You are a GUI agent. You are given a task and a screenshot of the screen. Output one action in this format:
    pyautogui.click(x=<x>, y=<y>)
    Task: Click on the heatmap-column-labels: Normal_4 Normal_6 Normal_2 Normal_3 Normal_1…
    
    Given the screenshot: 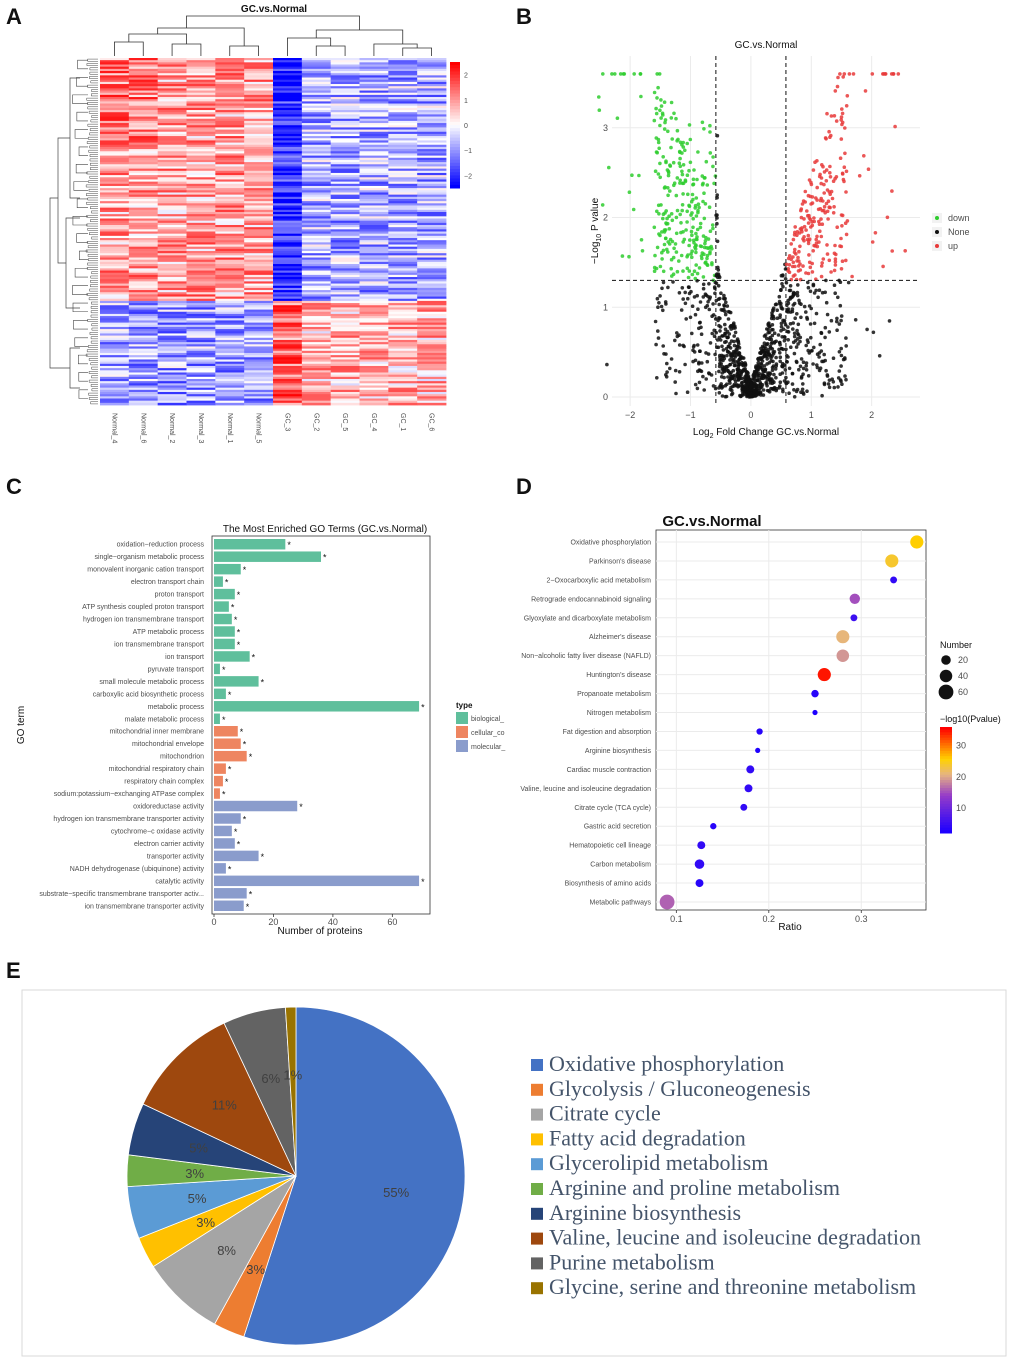 What is the action you would take?
    pyautogui.click(x=272, y=428)
    